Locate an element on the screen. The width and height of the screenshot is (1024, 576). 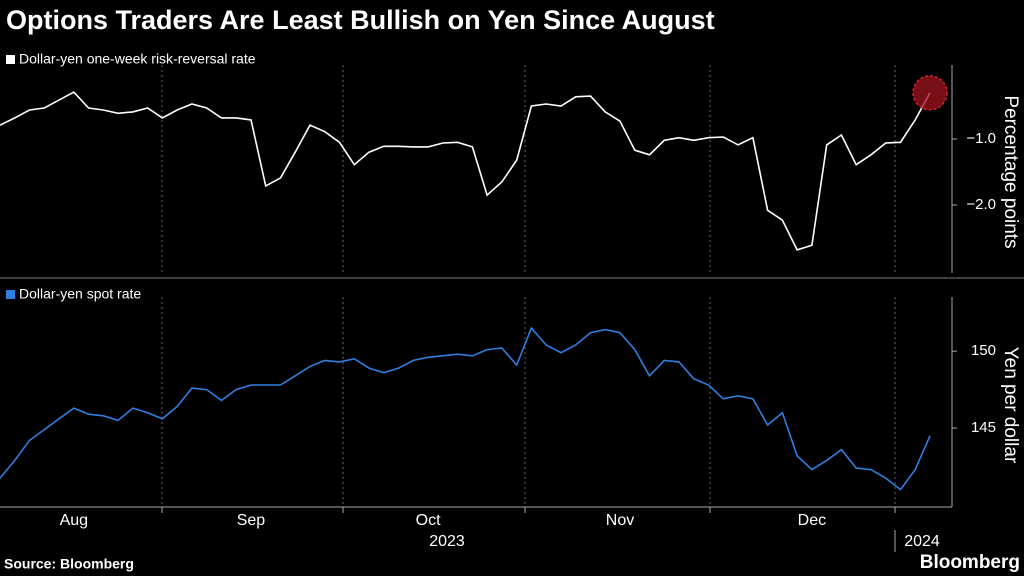
highlight-circle is located at coordinates (930, 93).